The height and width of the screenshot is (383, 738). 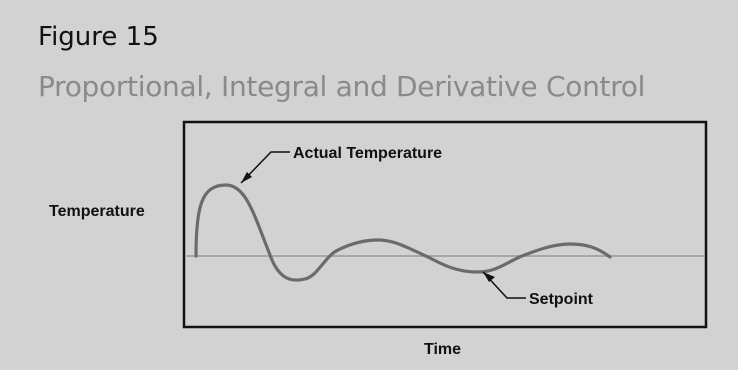 I want to click on actual-temperature-arrowhead, so click(x=246, y=177).